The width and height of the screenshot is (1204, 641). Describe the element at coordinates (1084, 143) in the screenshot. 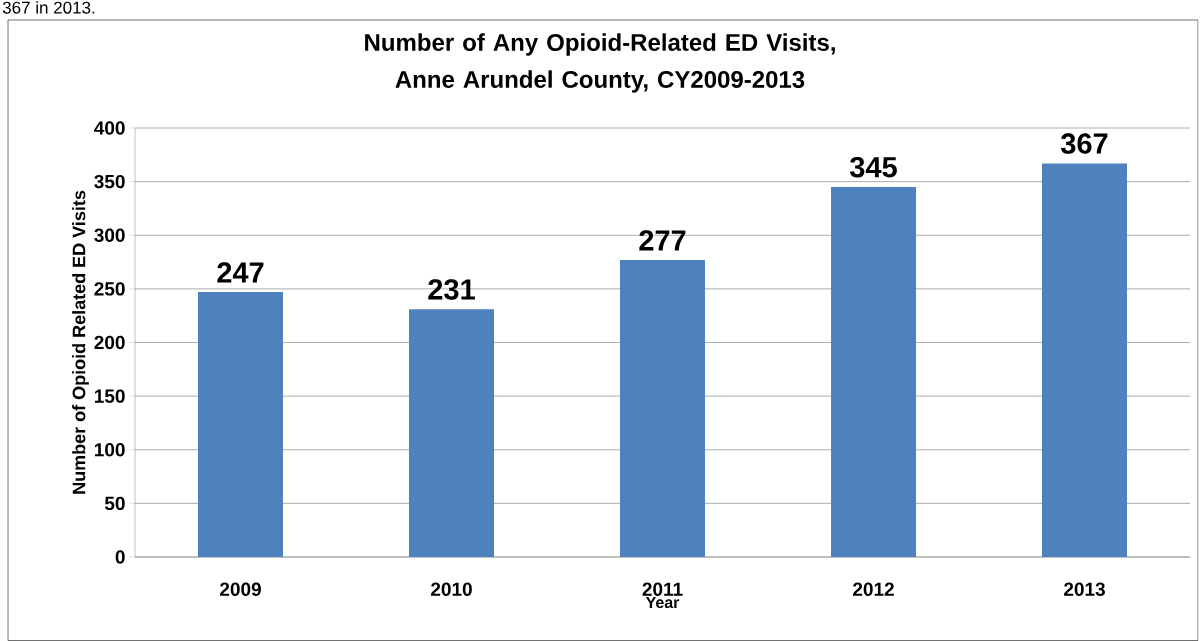

I see `data-label: 367` at that location.